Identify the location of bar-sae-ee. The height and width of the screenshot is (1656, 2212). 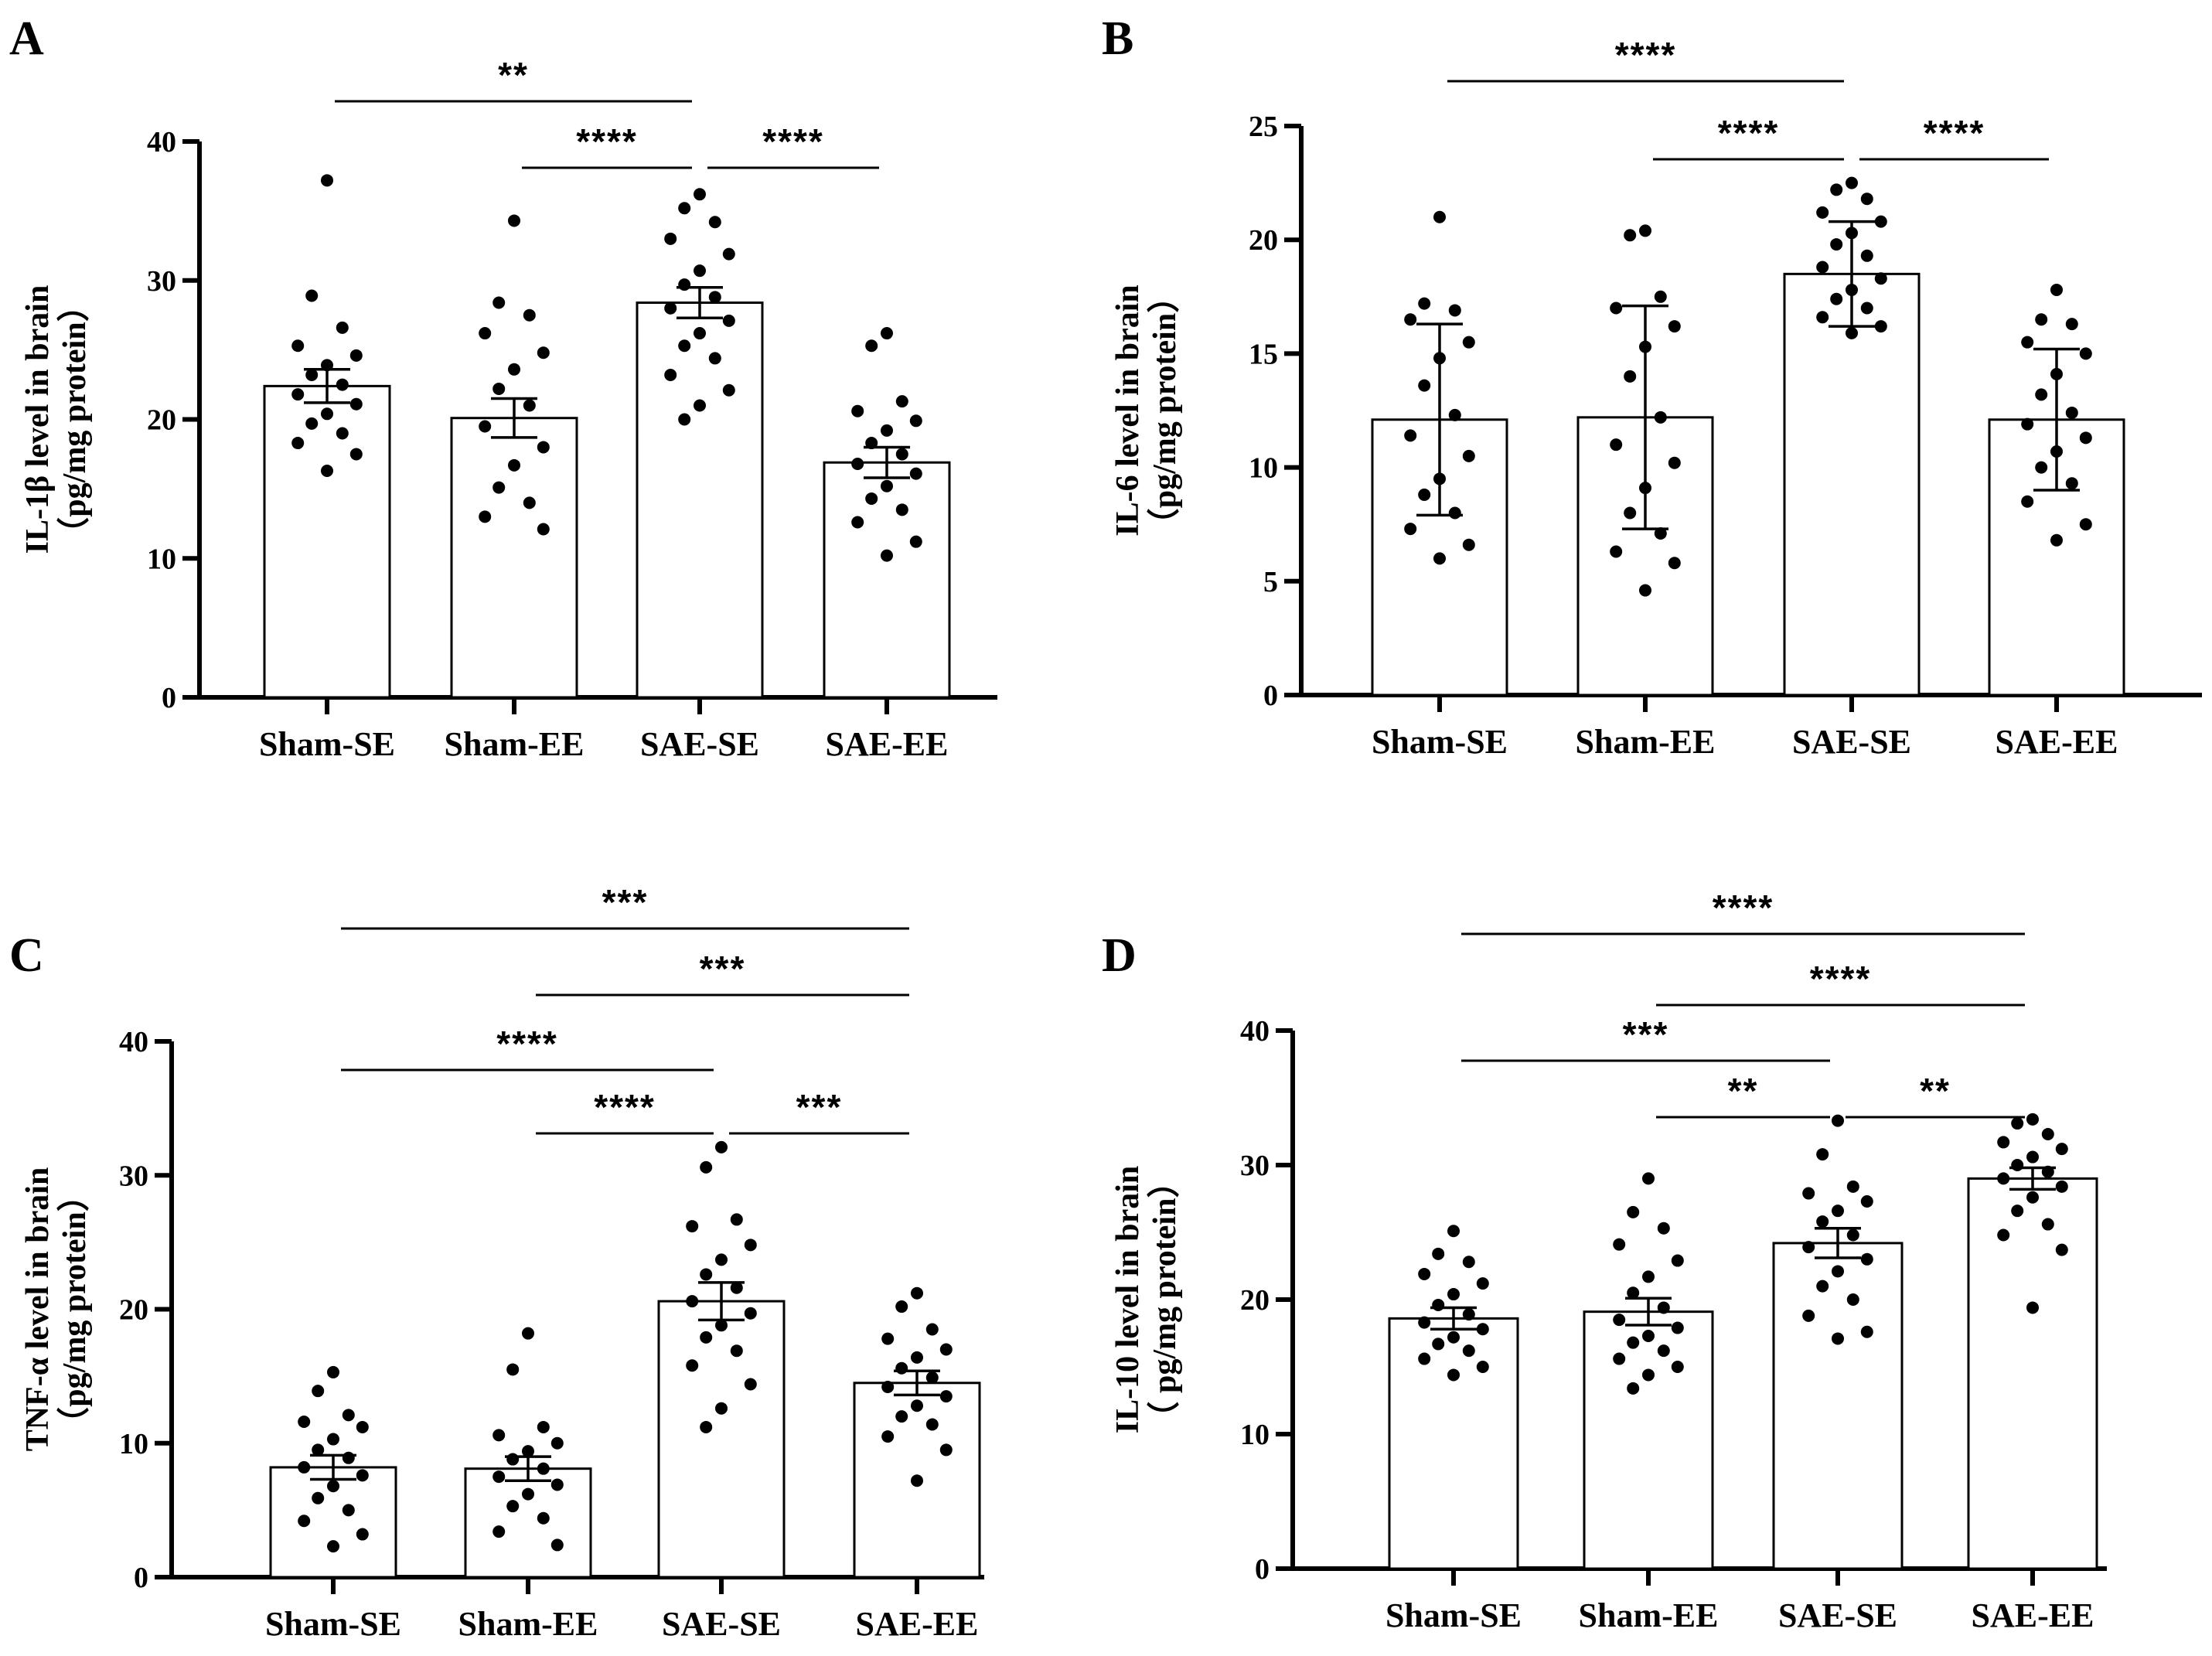
(887, 580).